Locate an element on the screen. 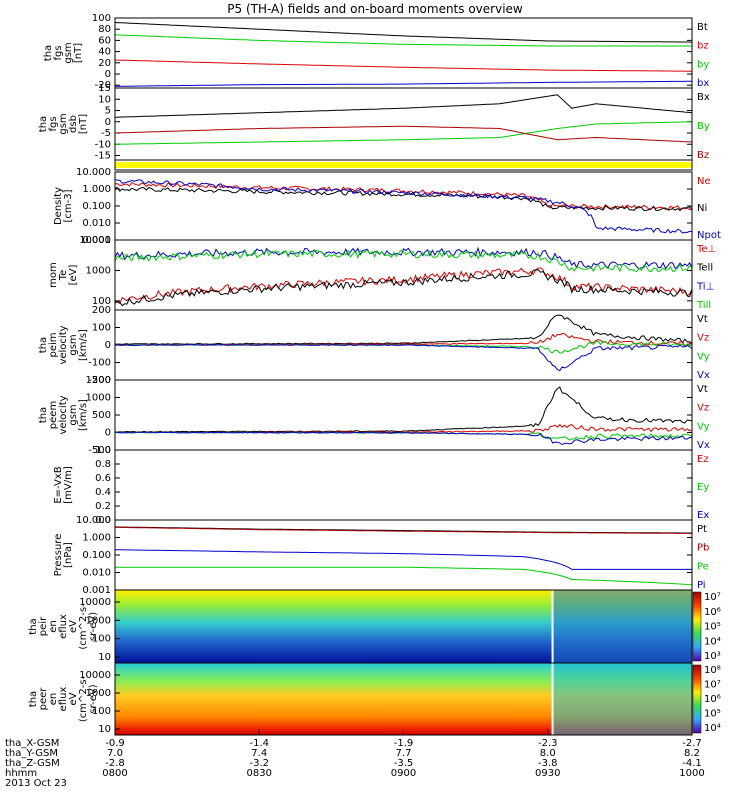 Image resolution: width=750 pixels, height=800 pixels. y-axis-label: eV is located at coordinates (73, 626).